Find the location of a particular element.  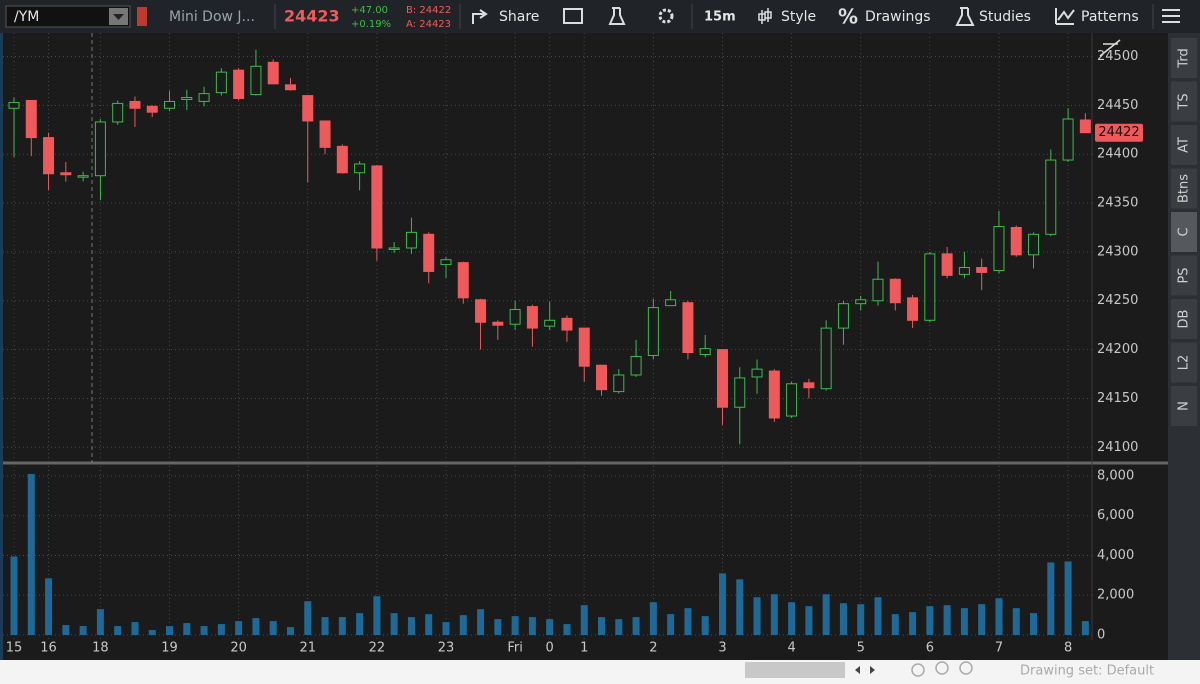

volume-tick-label: 0 is located at coordinates (1101, 635).